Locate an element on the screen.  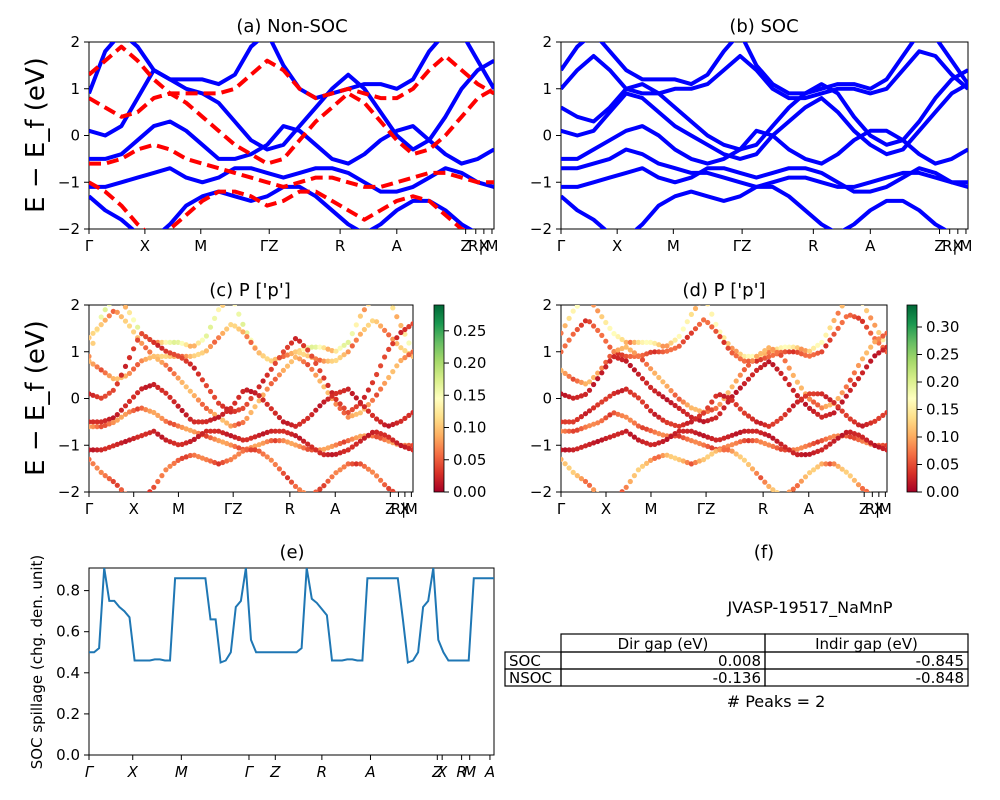
table-cell: Indir gap (eV) is located at coordinates (866, 644).